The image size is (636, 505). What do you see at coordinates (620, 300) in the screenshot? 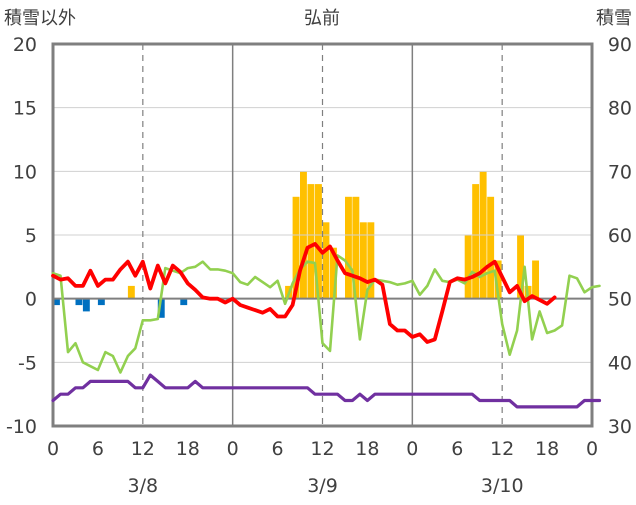
I see `y-right-tick-label: 50` at bounding box center [620, 300].